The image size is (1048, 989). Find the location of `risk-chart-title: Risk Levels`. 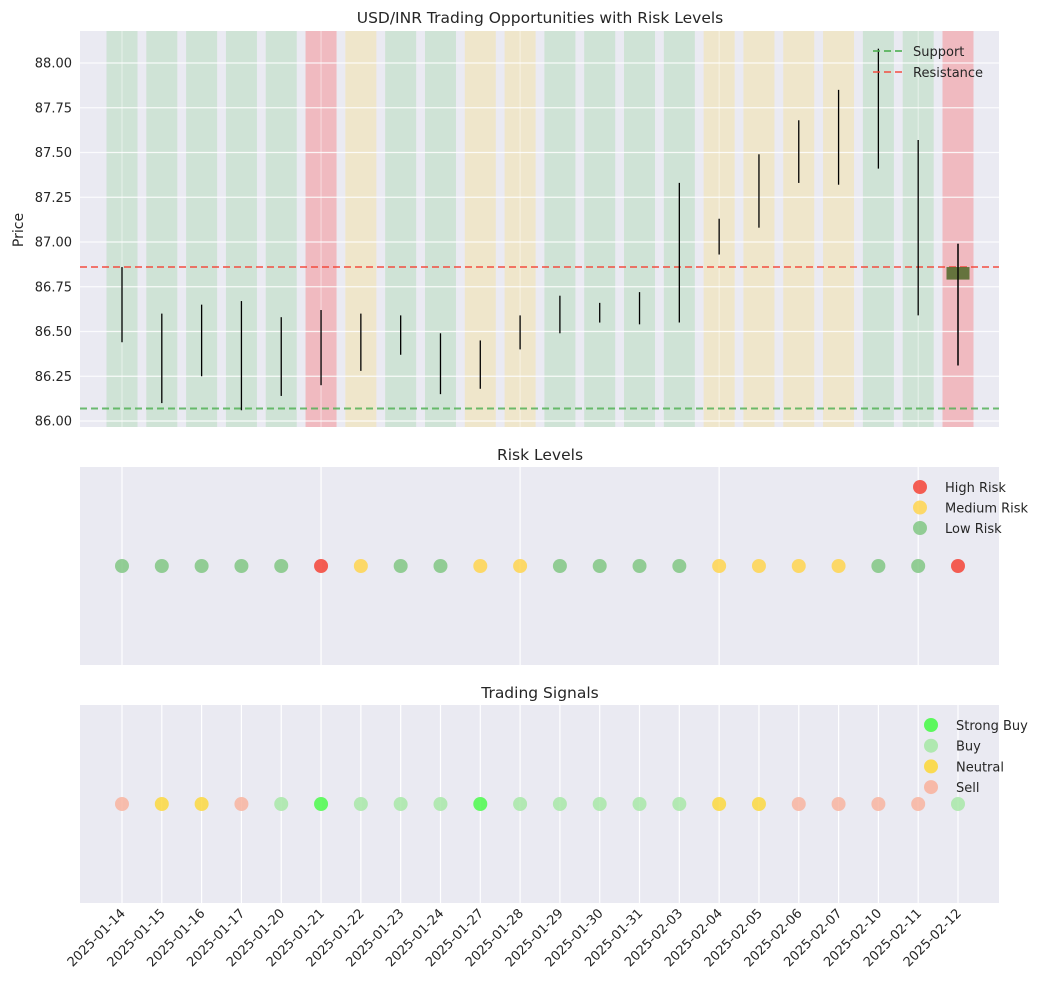

risk-chart-title: Risk Levels is located at coordinates (540, 455).